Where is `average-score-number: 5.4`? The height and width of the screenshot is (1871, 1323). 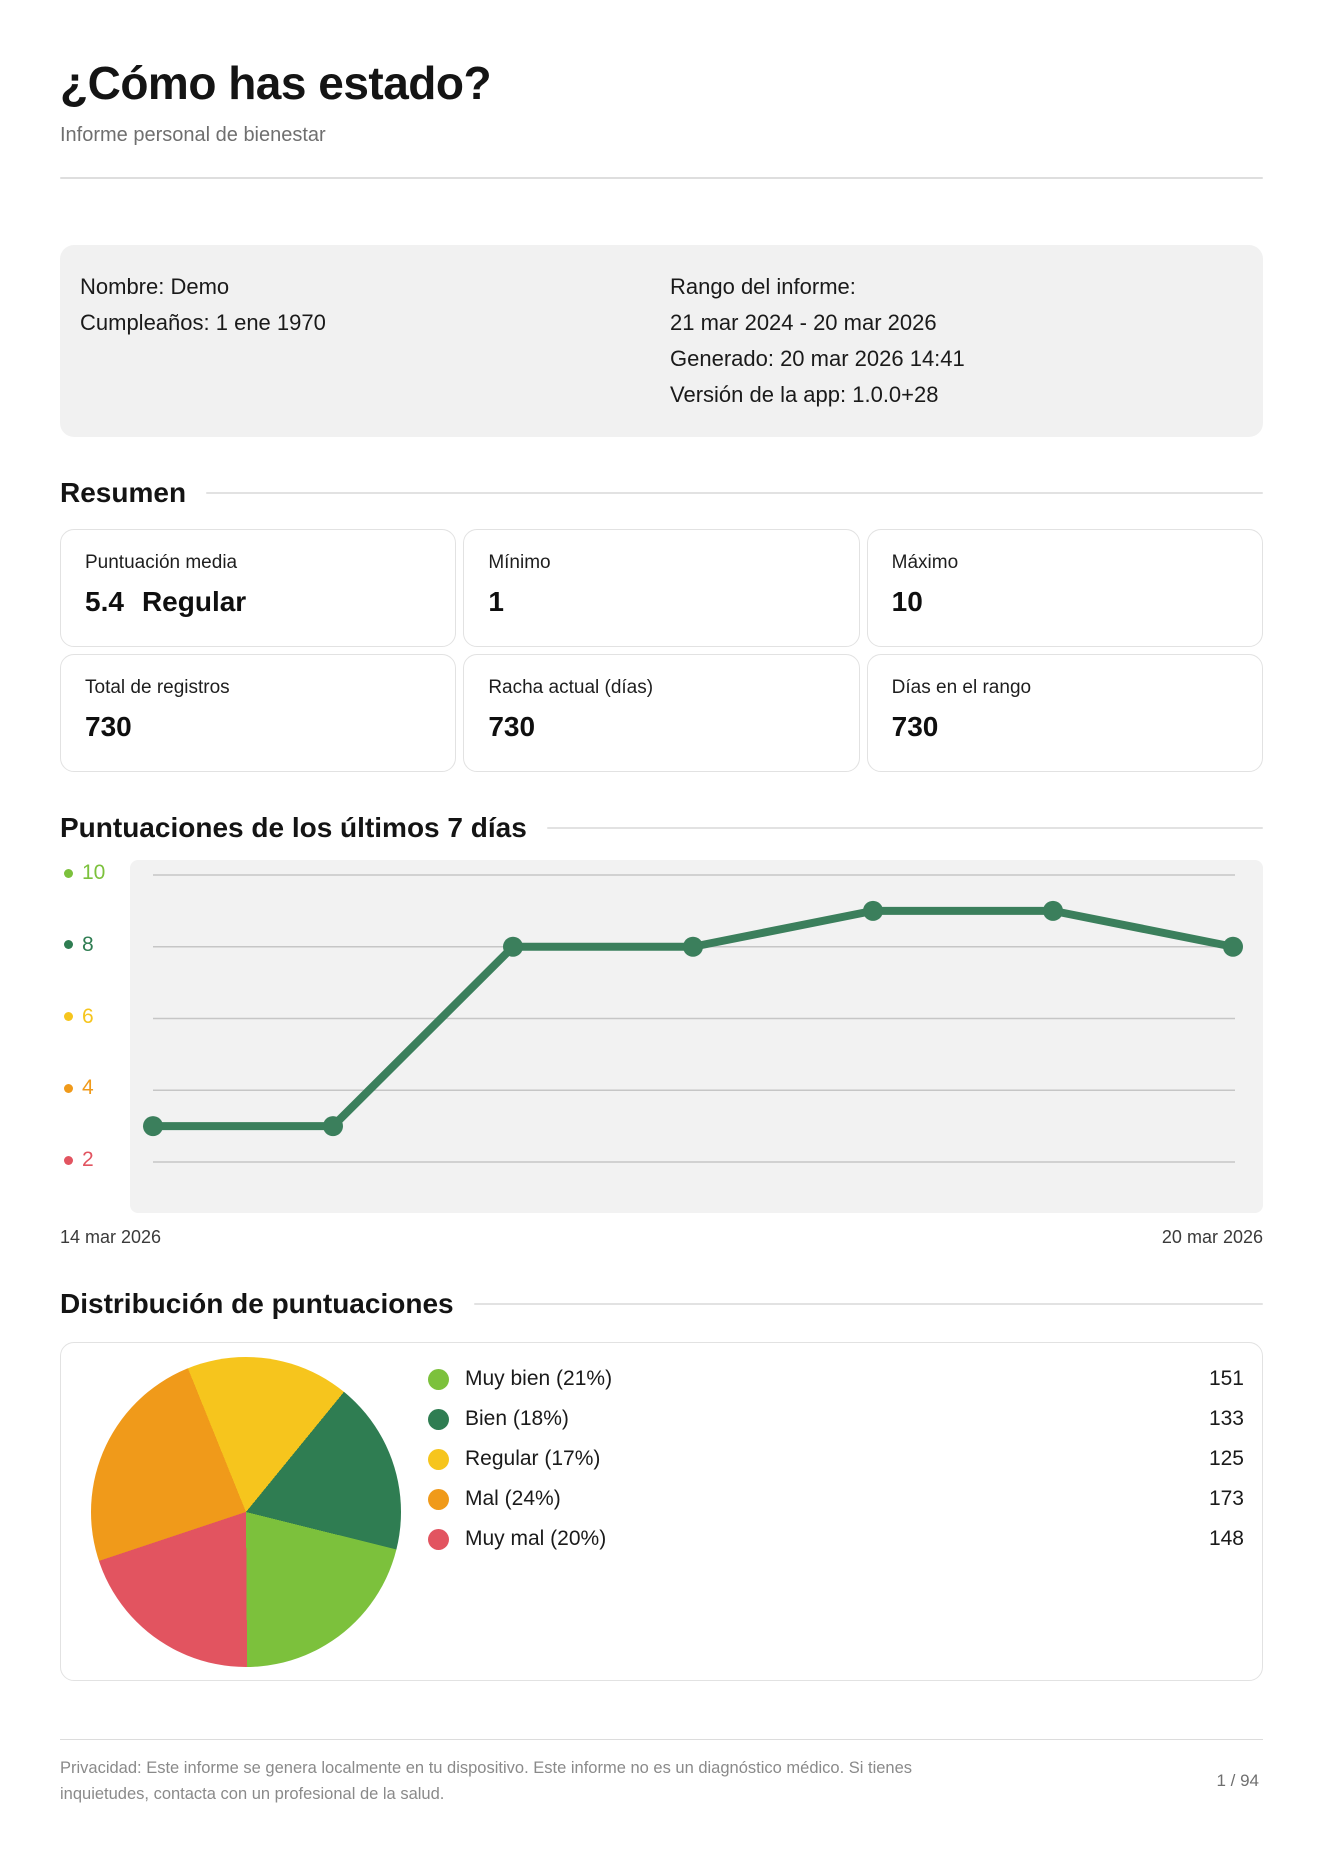 average-score-number: 5.4 is located at coordinates (104, 601).